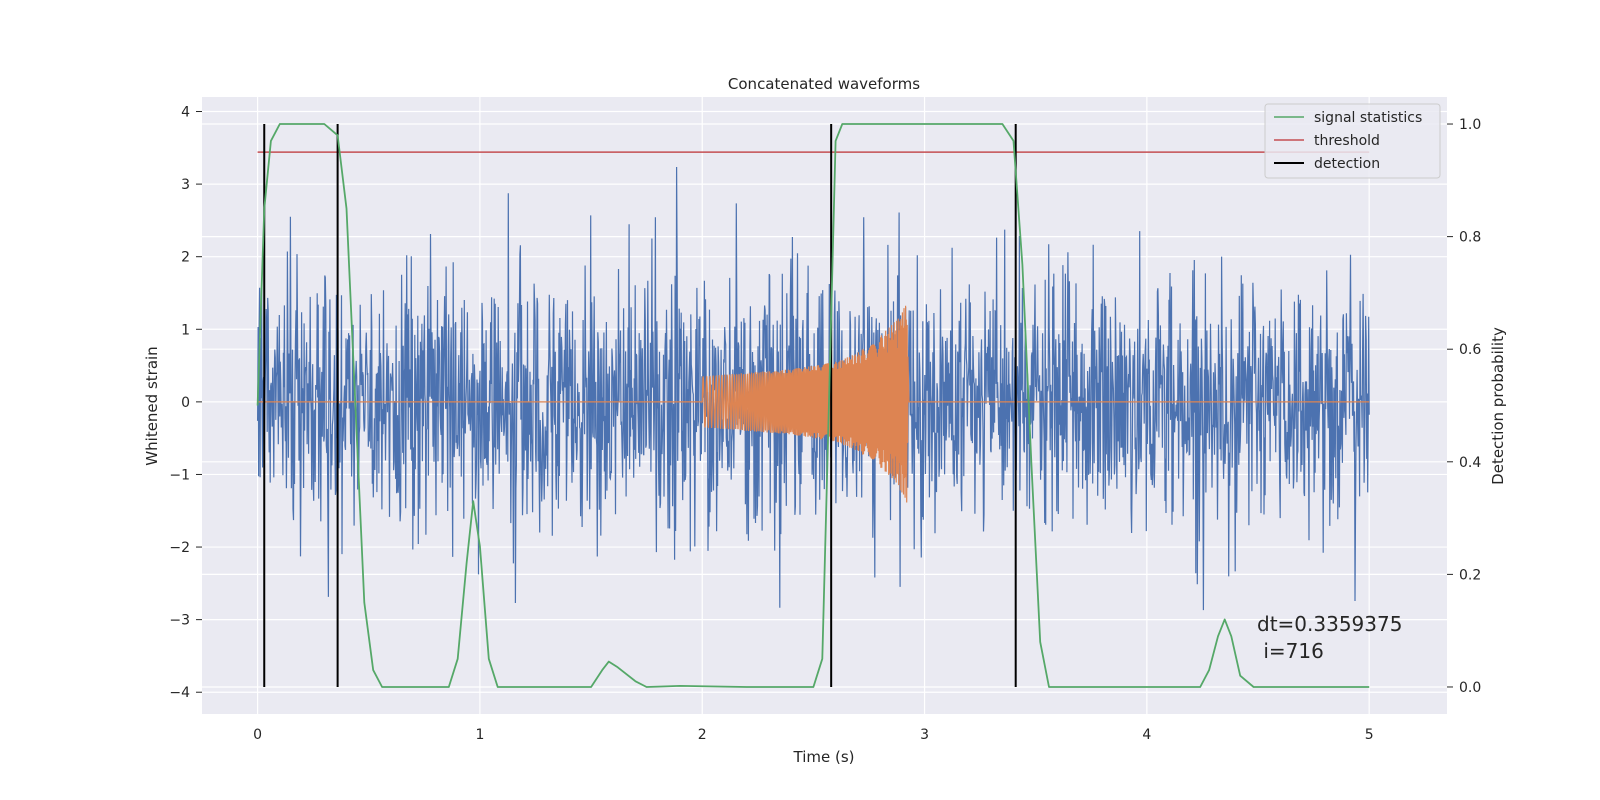 This screenshot has height=800, width=1600. I want to click on y-tick-label-right: 0.4, so click(1470, 463).